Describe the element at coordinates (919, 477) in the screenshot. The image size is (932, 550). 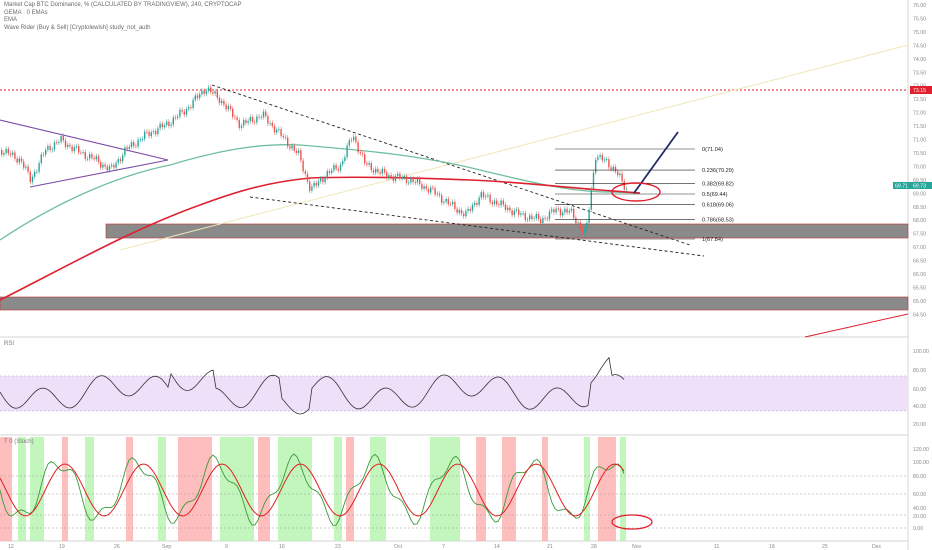
I see `stoch-axis-label: 80.00` at that location.